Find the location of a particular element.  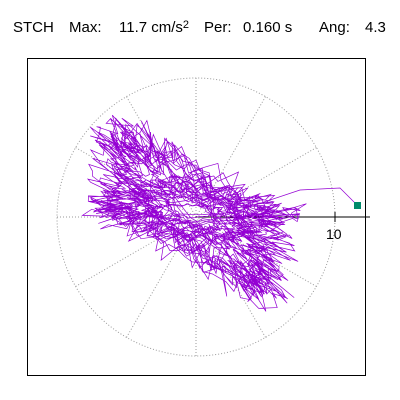

period-label: Per: is located at coordinates (218, 27).